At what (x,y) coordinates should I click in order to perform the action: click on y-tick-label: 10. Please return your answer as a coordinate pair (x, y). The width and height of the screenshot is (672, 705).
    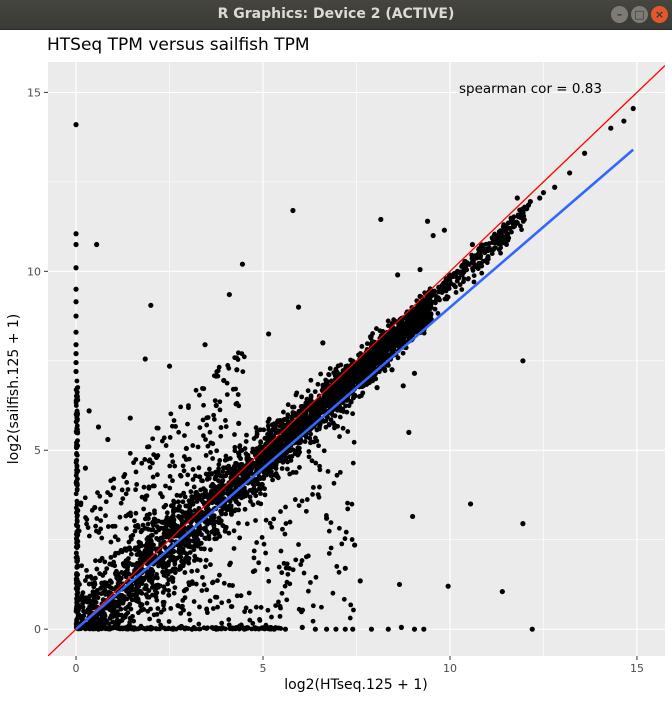
    Looking at the image, I should click on (34, 271).